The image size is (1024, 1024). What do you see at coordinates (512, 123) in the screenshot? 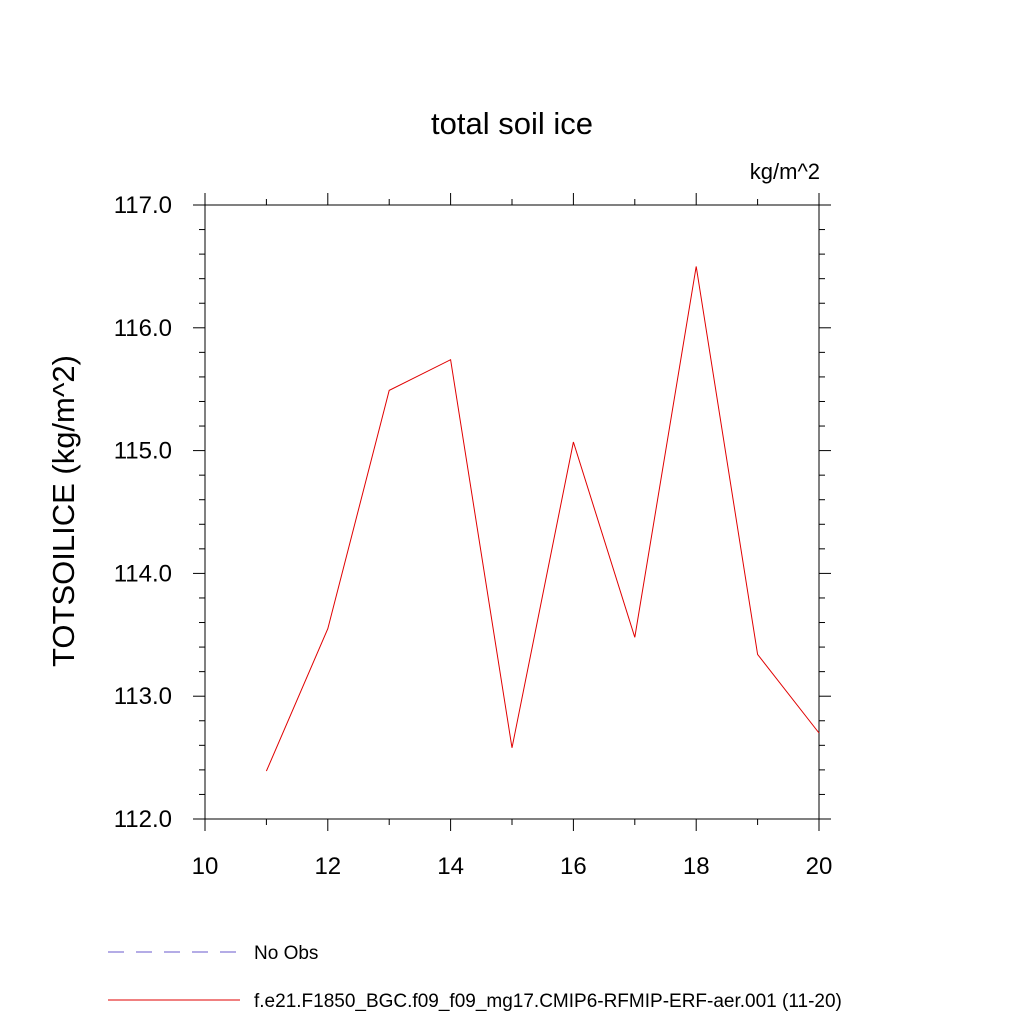
I see `chart-title: total soil ice` at bounding box center [512, 123].